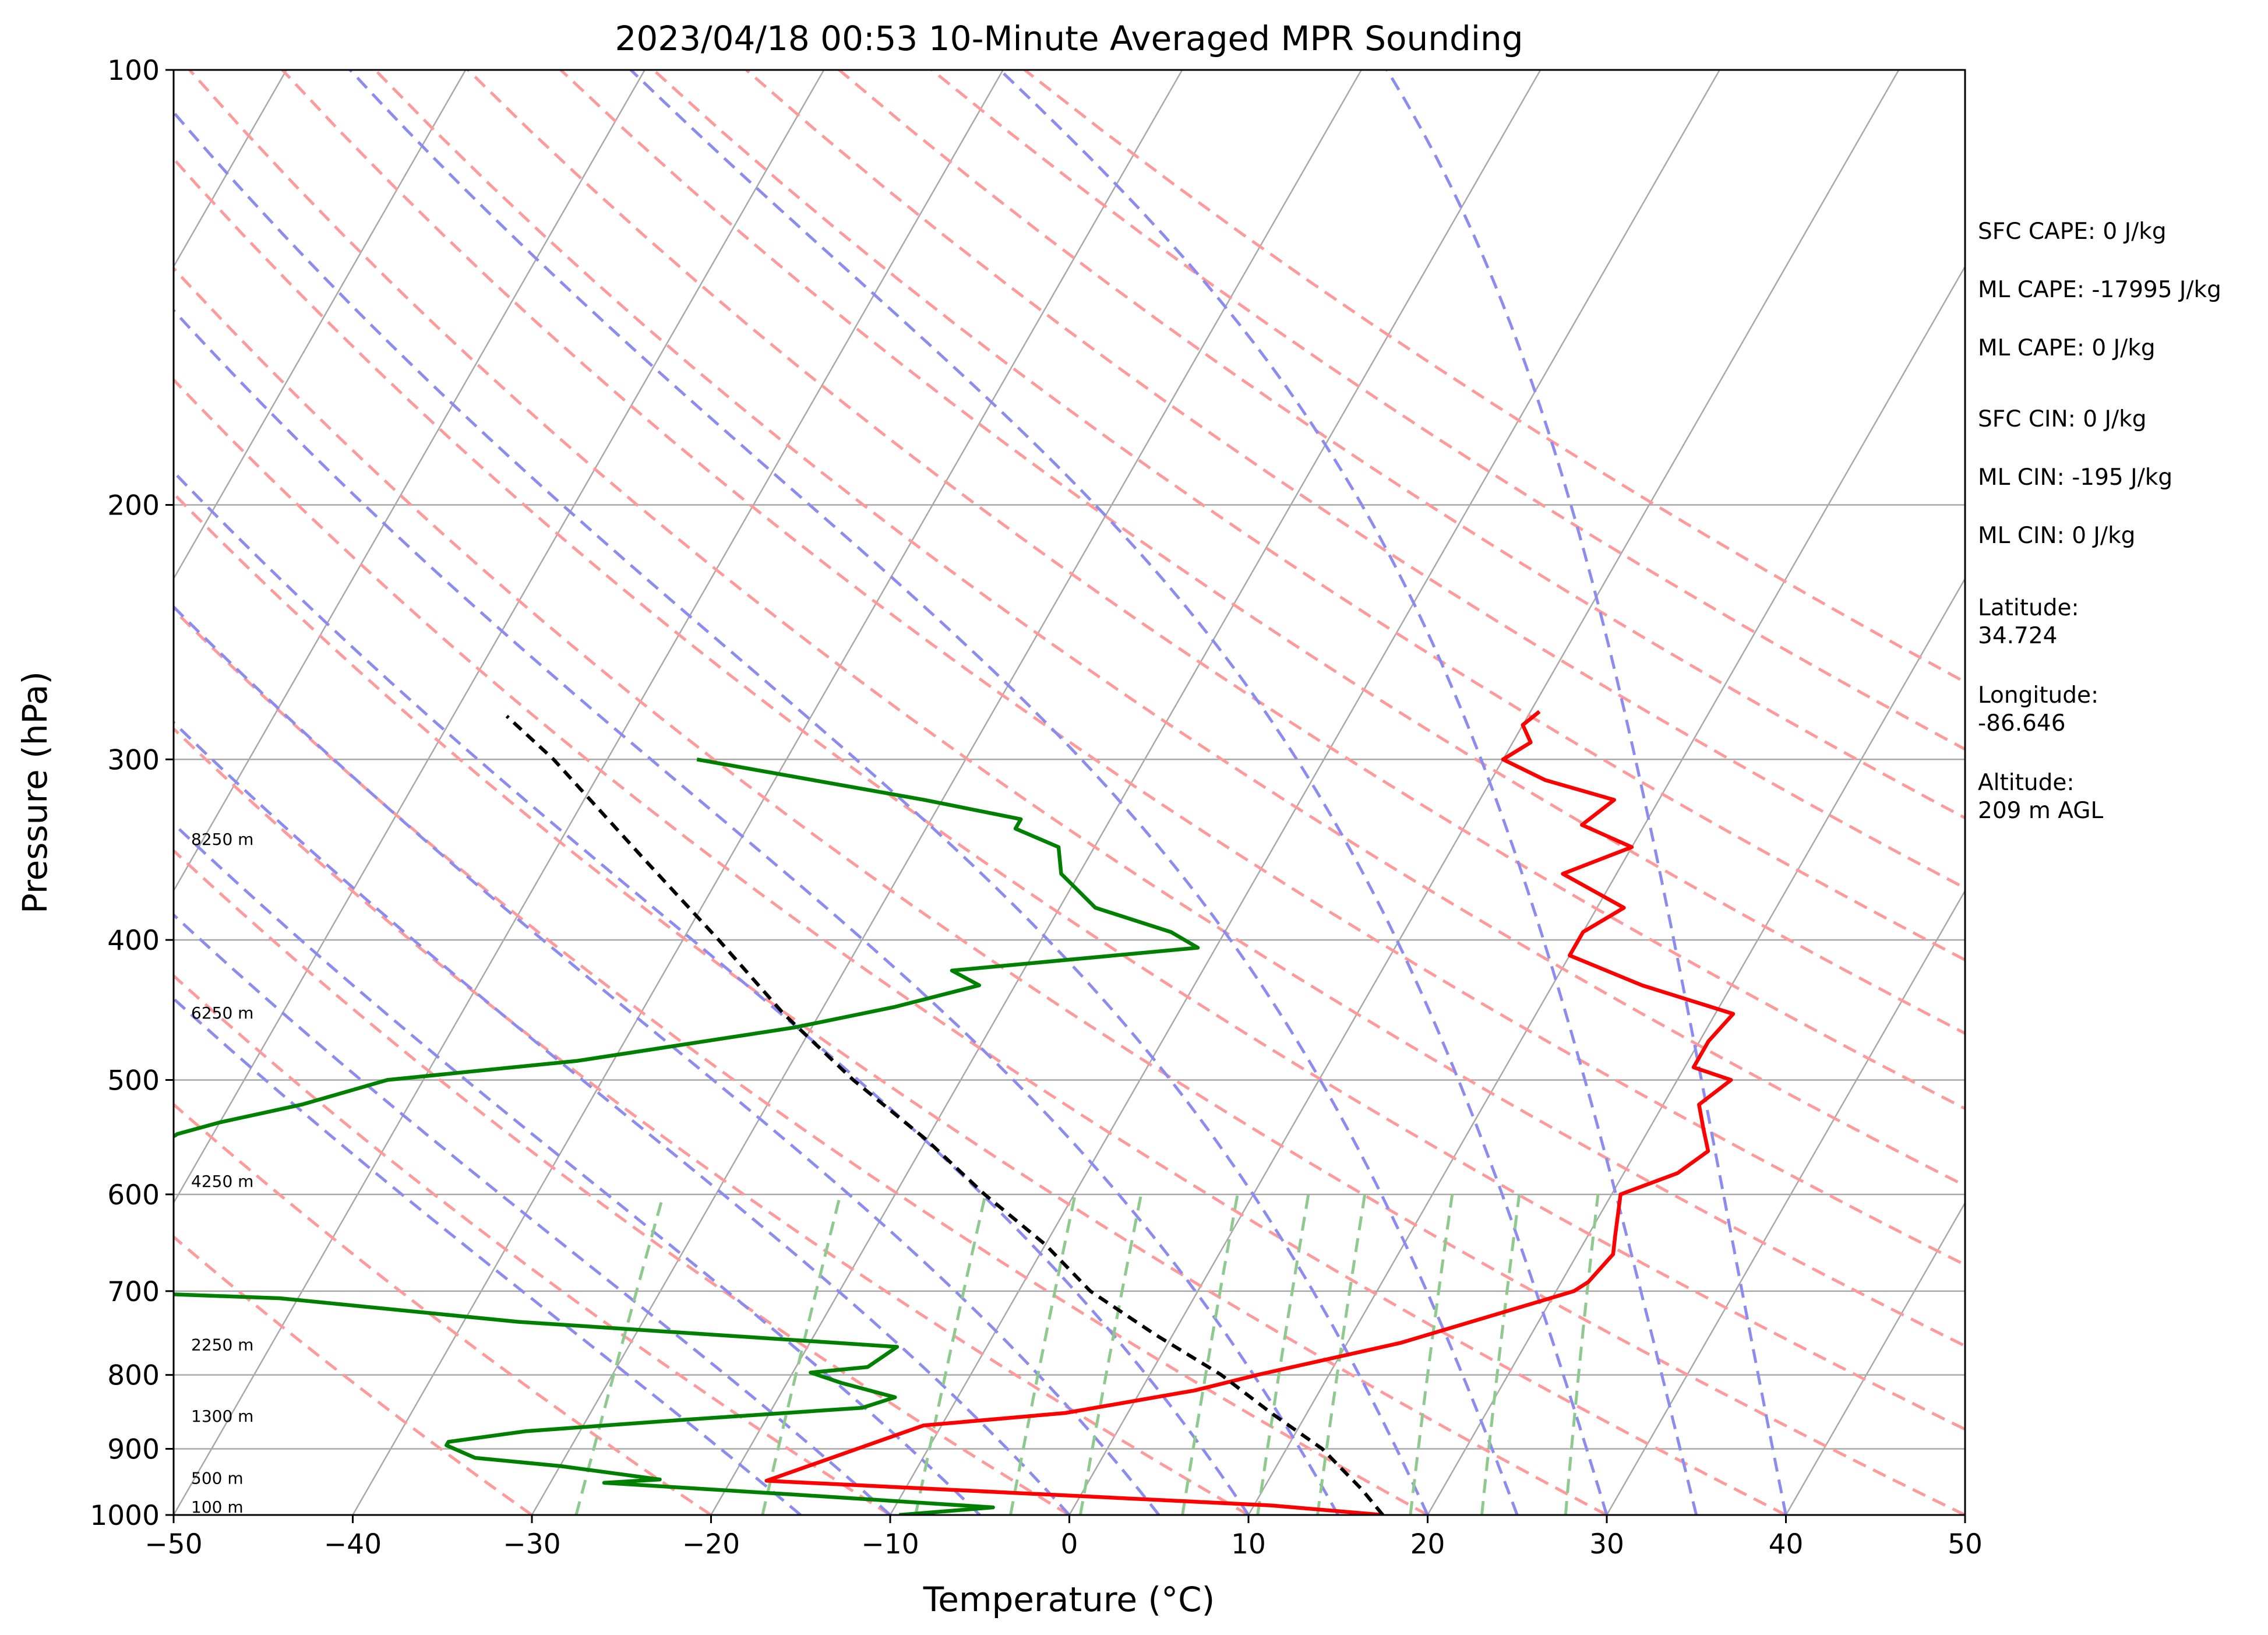 The height and width of the screenshot is (1635, 2268). I want to click on y-tick-label: 500, so click(133, 1081).